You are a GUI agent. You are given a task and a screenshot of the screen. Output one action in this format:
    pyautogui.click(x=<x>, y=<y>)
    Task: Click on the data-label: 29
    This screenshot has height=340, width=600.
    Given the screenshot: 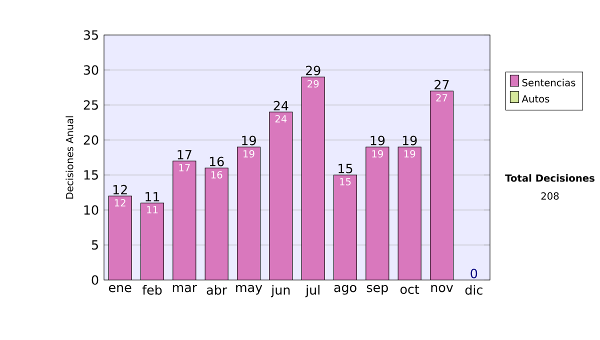 What is the action you would take?
    pyautogui.click(x=313, y=84)
    